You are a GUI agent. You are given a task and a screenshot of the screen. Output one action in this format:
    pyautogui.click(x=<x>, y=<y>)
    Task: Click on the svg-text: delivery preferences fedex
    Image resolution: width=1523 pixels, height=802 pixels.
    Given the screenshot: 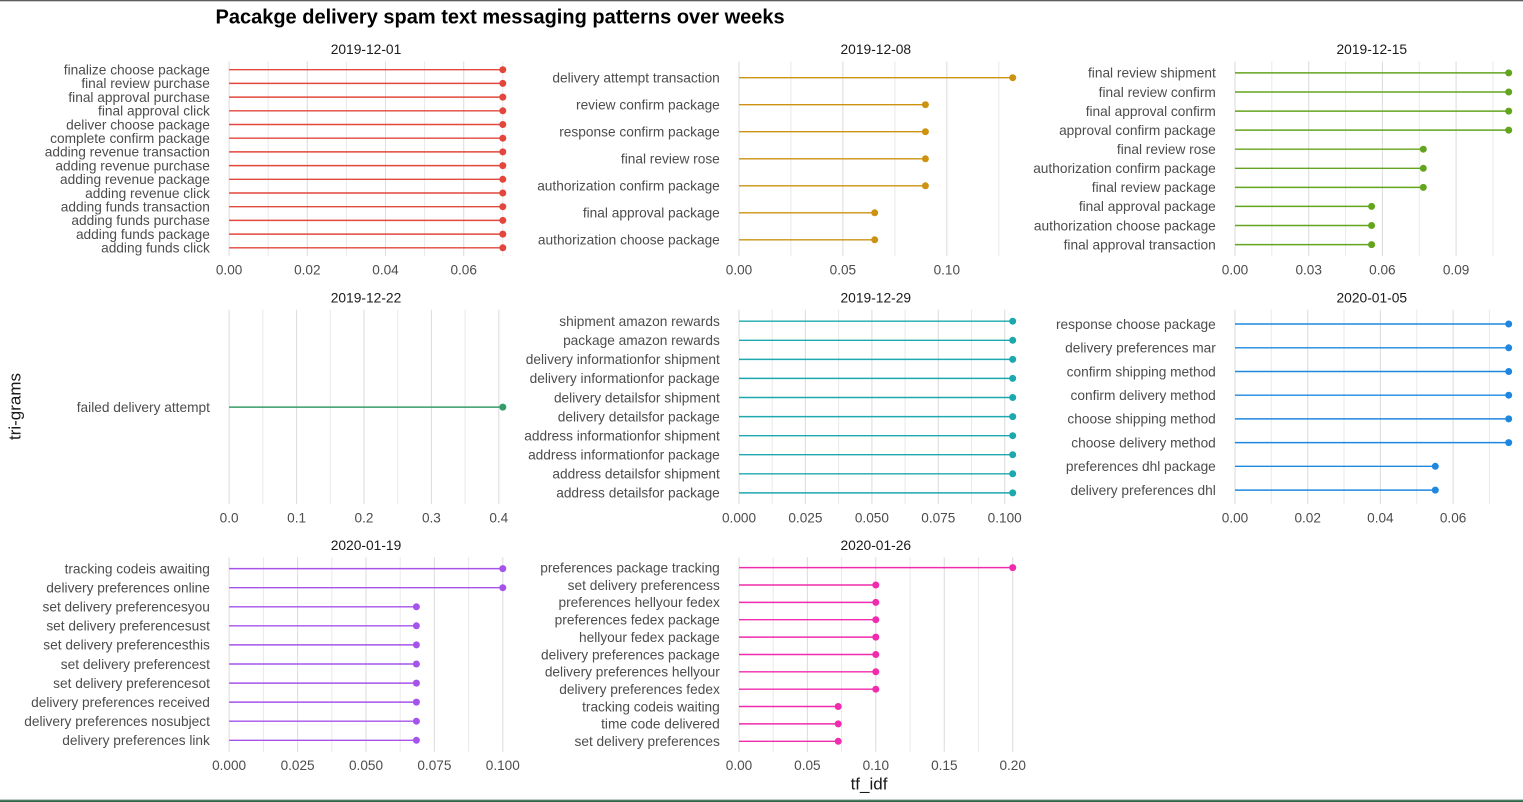 What is the action you would take?
    pyautogui.click(x=639, y=689)
    